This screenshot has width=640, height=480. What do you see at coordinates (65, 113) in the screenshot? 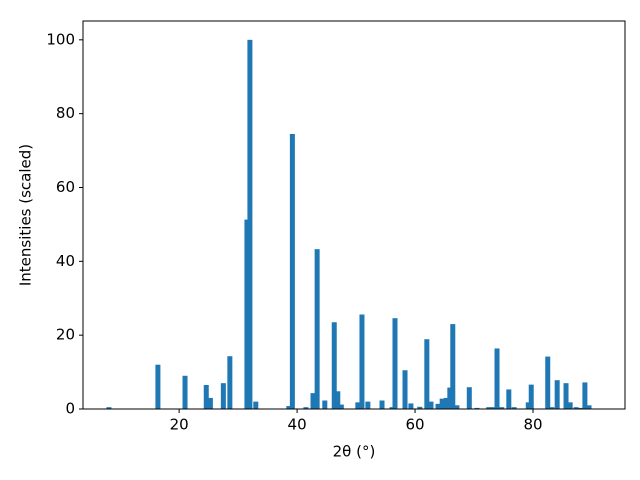
I see `y-tick-label: 80` at bounding box center [65, 113].